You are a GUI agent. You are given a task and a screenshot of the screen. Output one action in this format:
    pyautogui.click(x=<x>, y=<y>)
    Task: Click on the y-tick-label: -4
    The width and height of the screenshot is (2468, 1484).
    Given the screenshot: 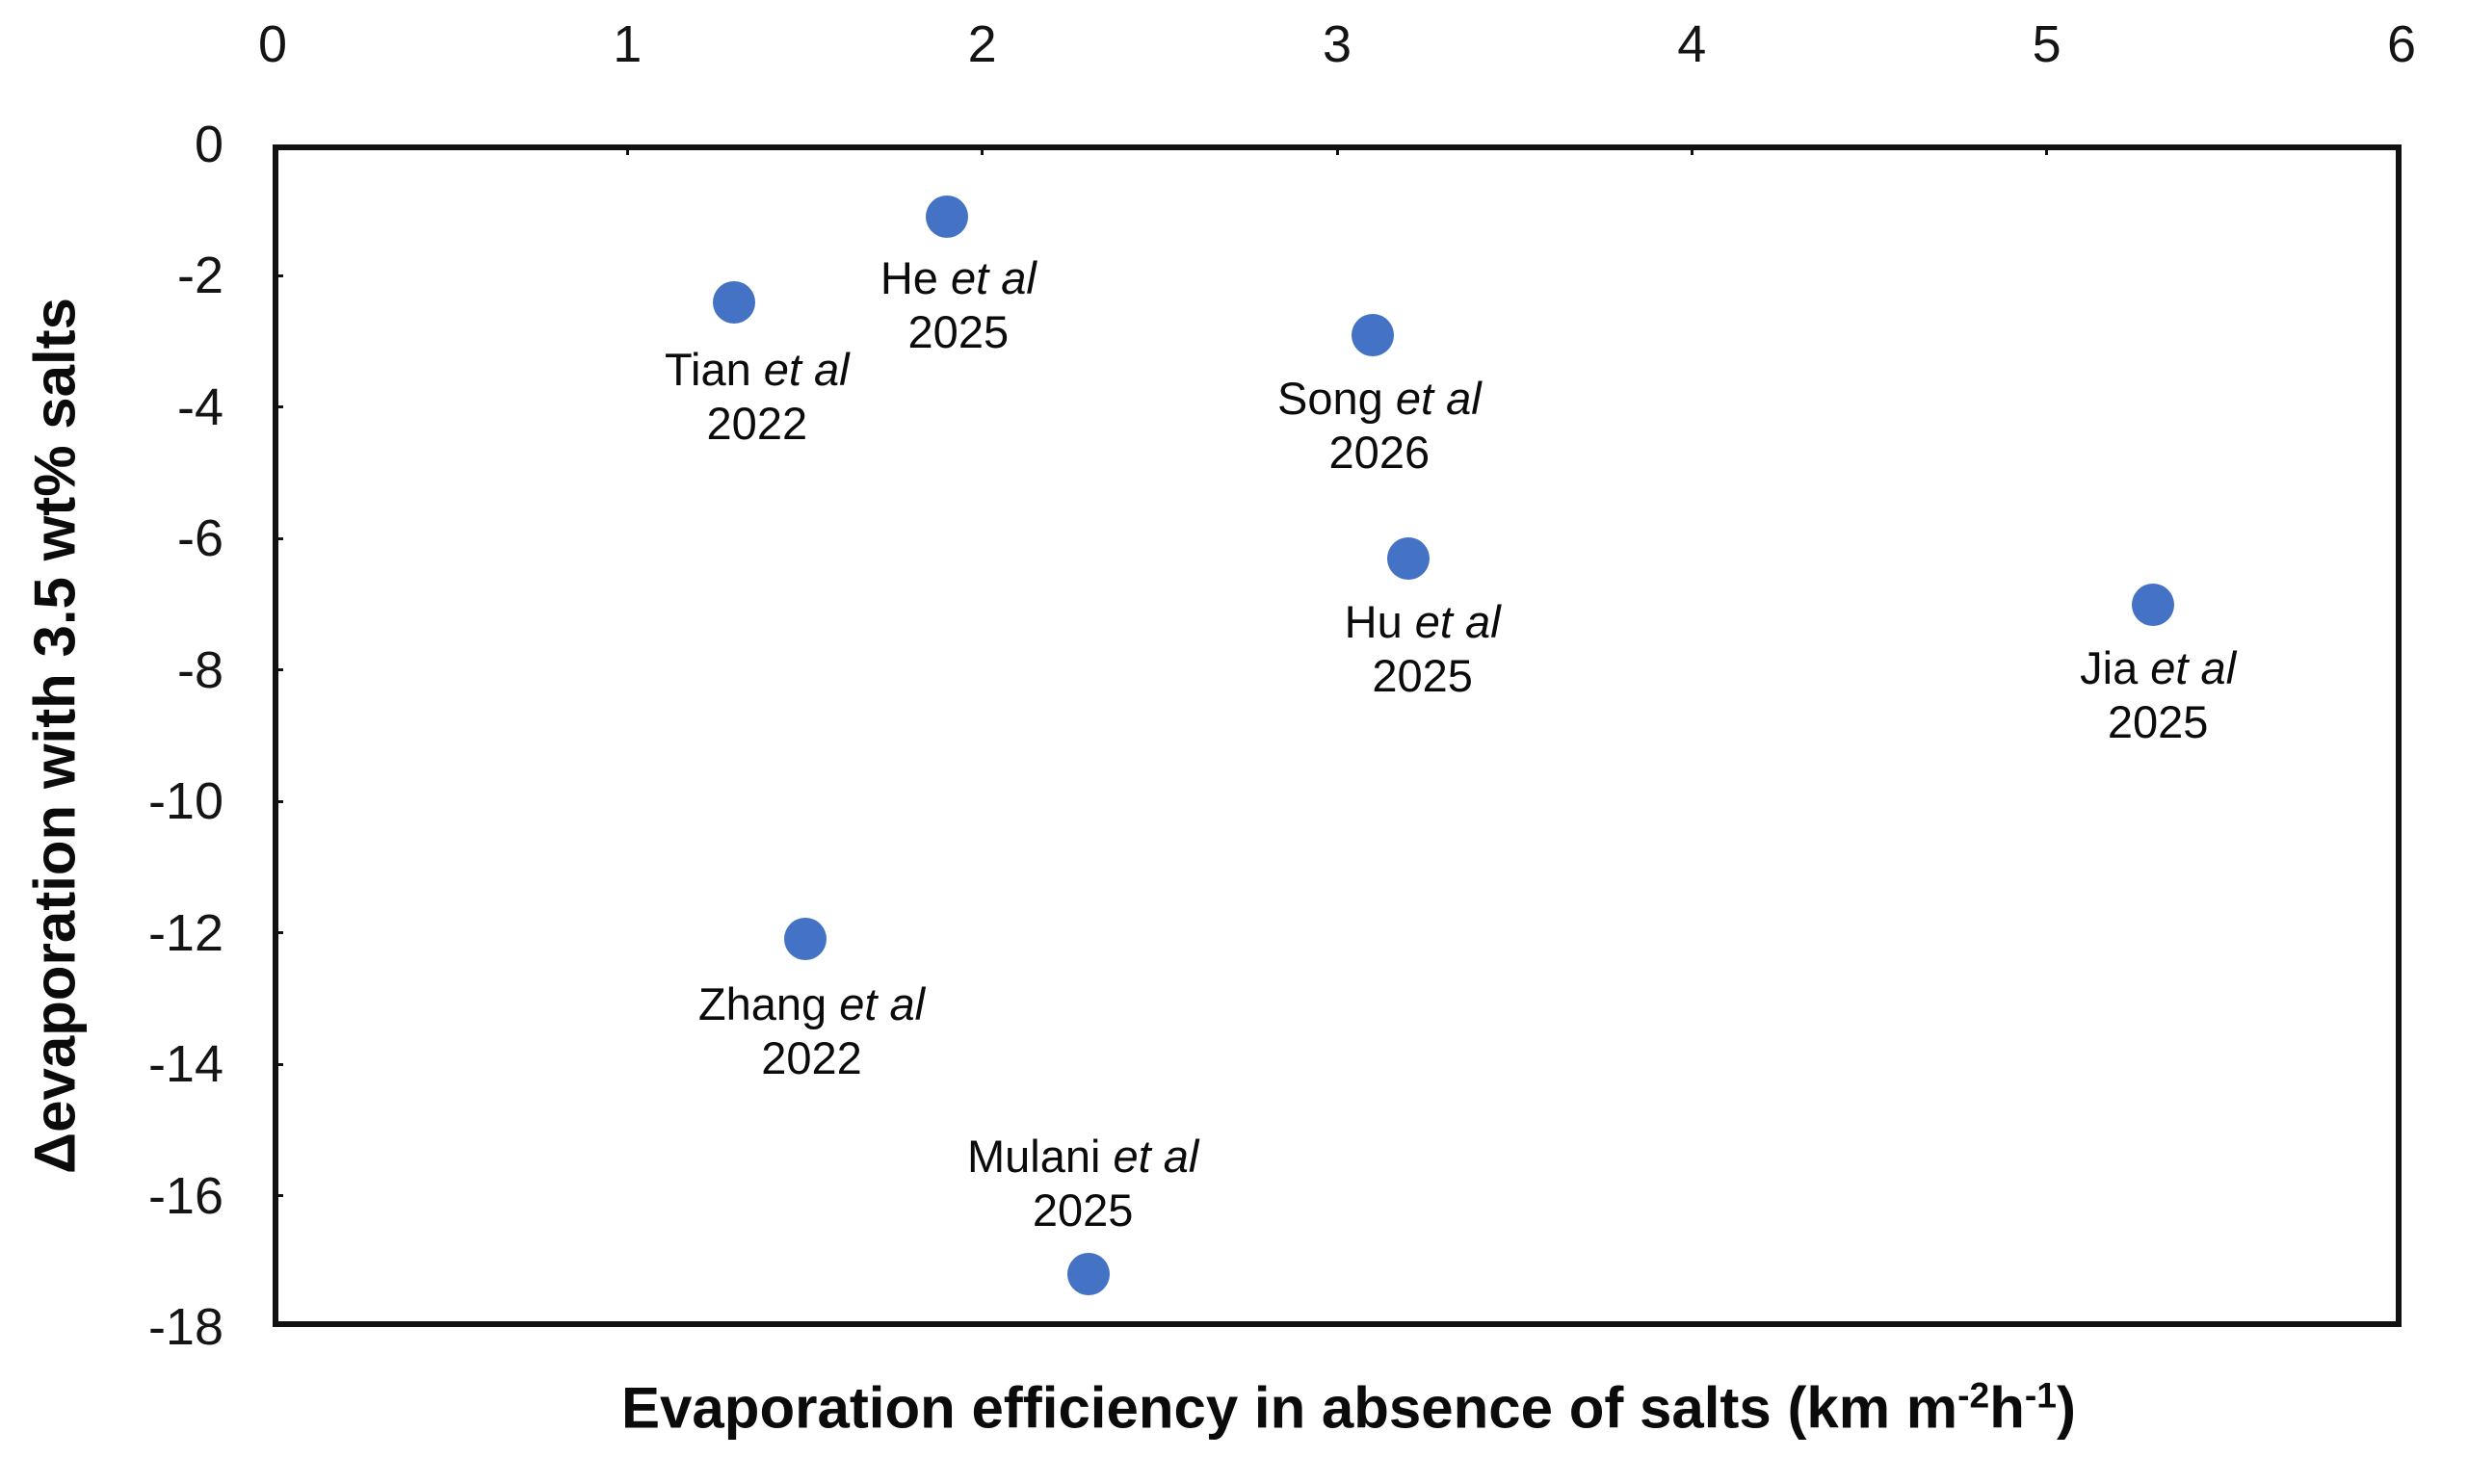 What is the action you would take?
    pyautogui.click(x=200, y=407)
    